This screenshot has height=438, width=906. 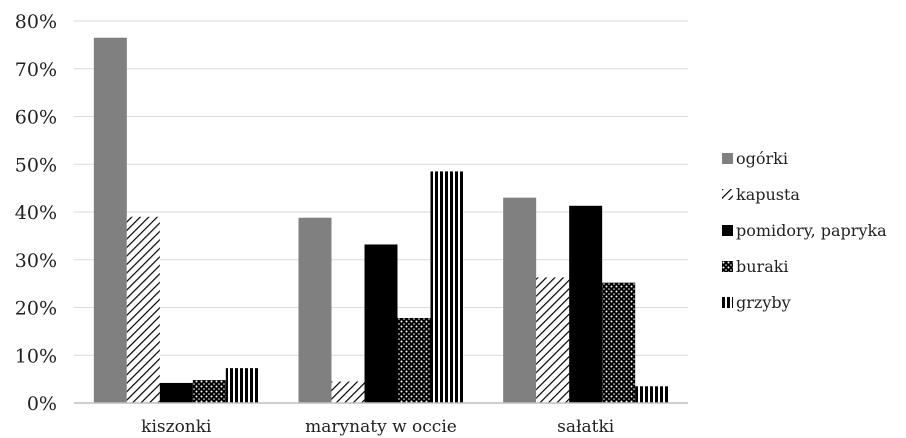 What do you see at coordinates (176, 427) in the screenshot?
I see `x-category-label: kiszonki` at bounding box center [176, 427].